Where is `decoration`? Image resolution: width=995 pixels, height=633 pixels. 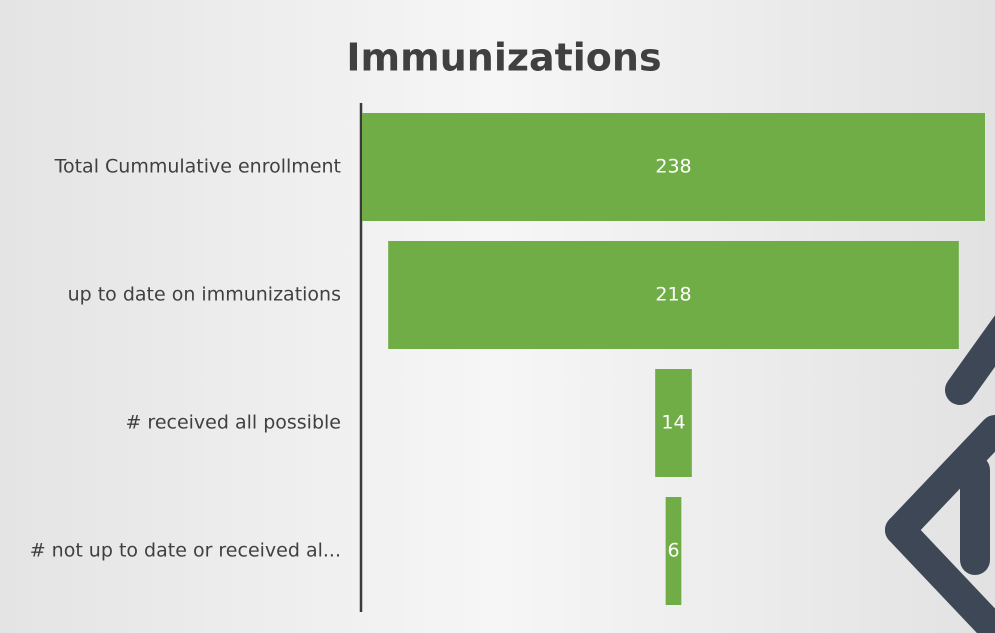
decoration is located at coordinates (940, 474).